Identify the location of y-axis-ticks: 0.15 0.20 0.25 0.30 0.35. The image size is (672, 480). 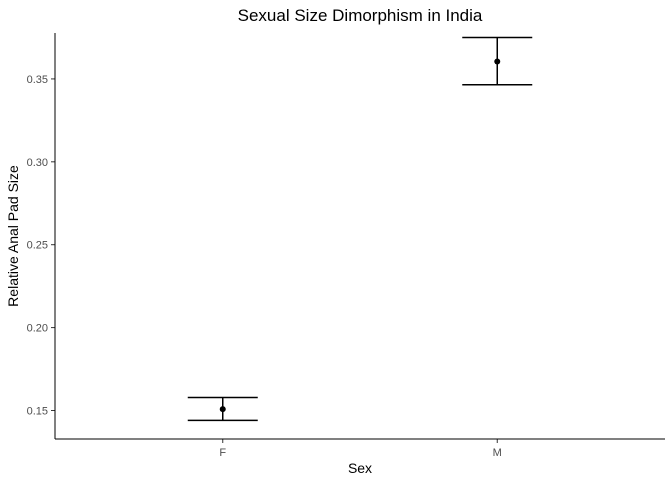
(41, 245).